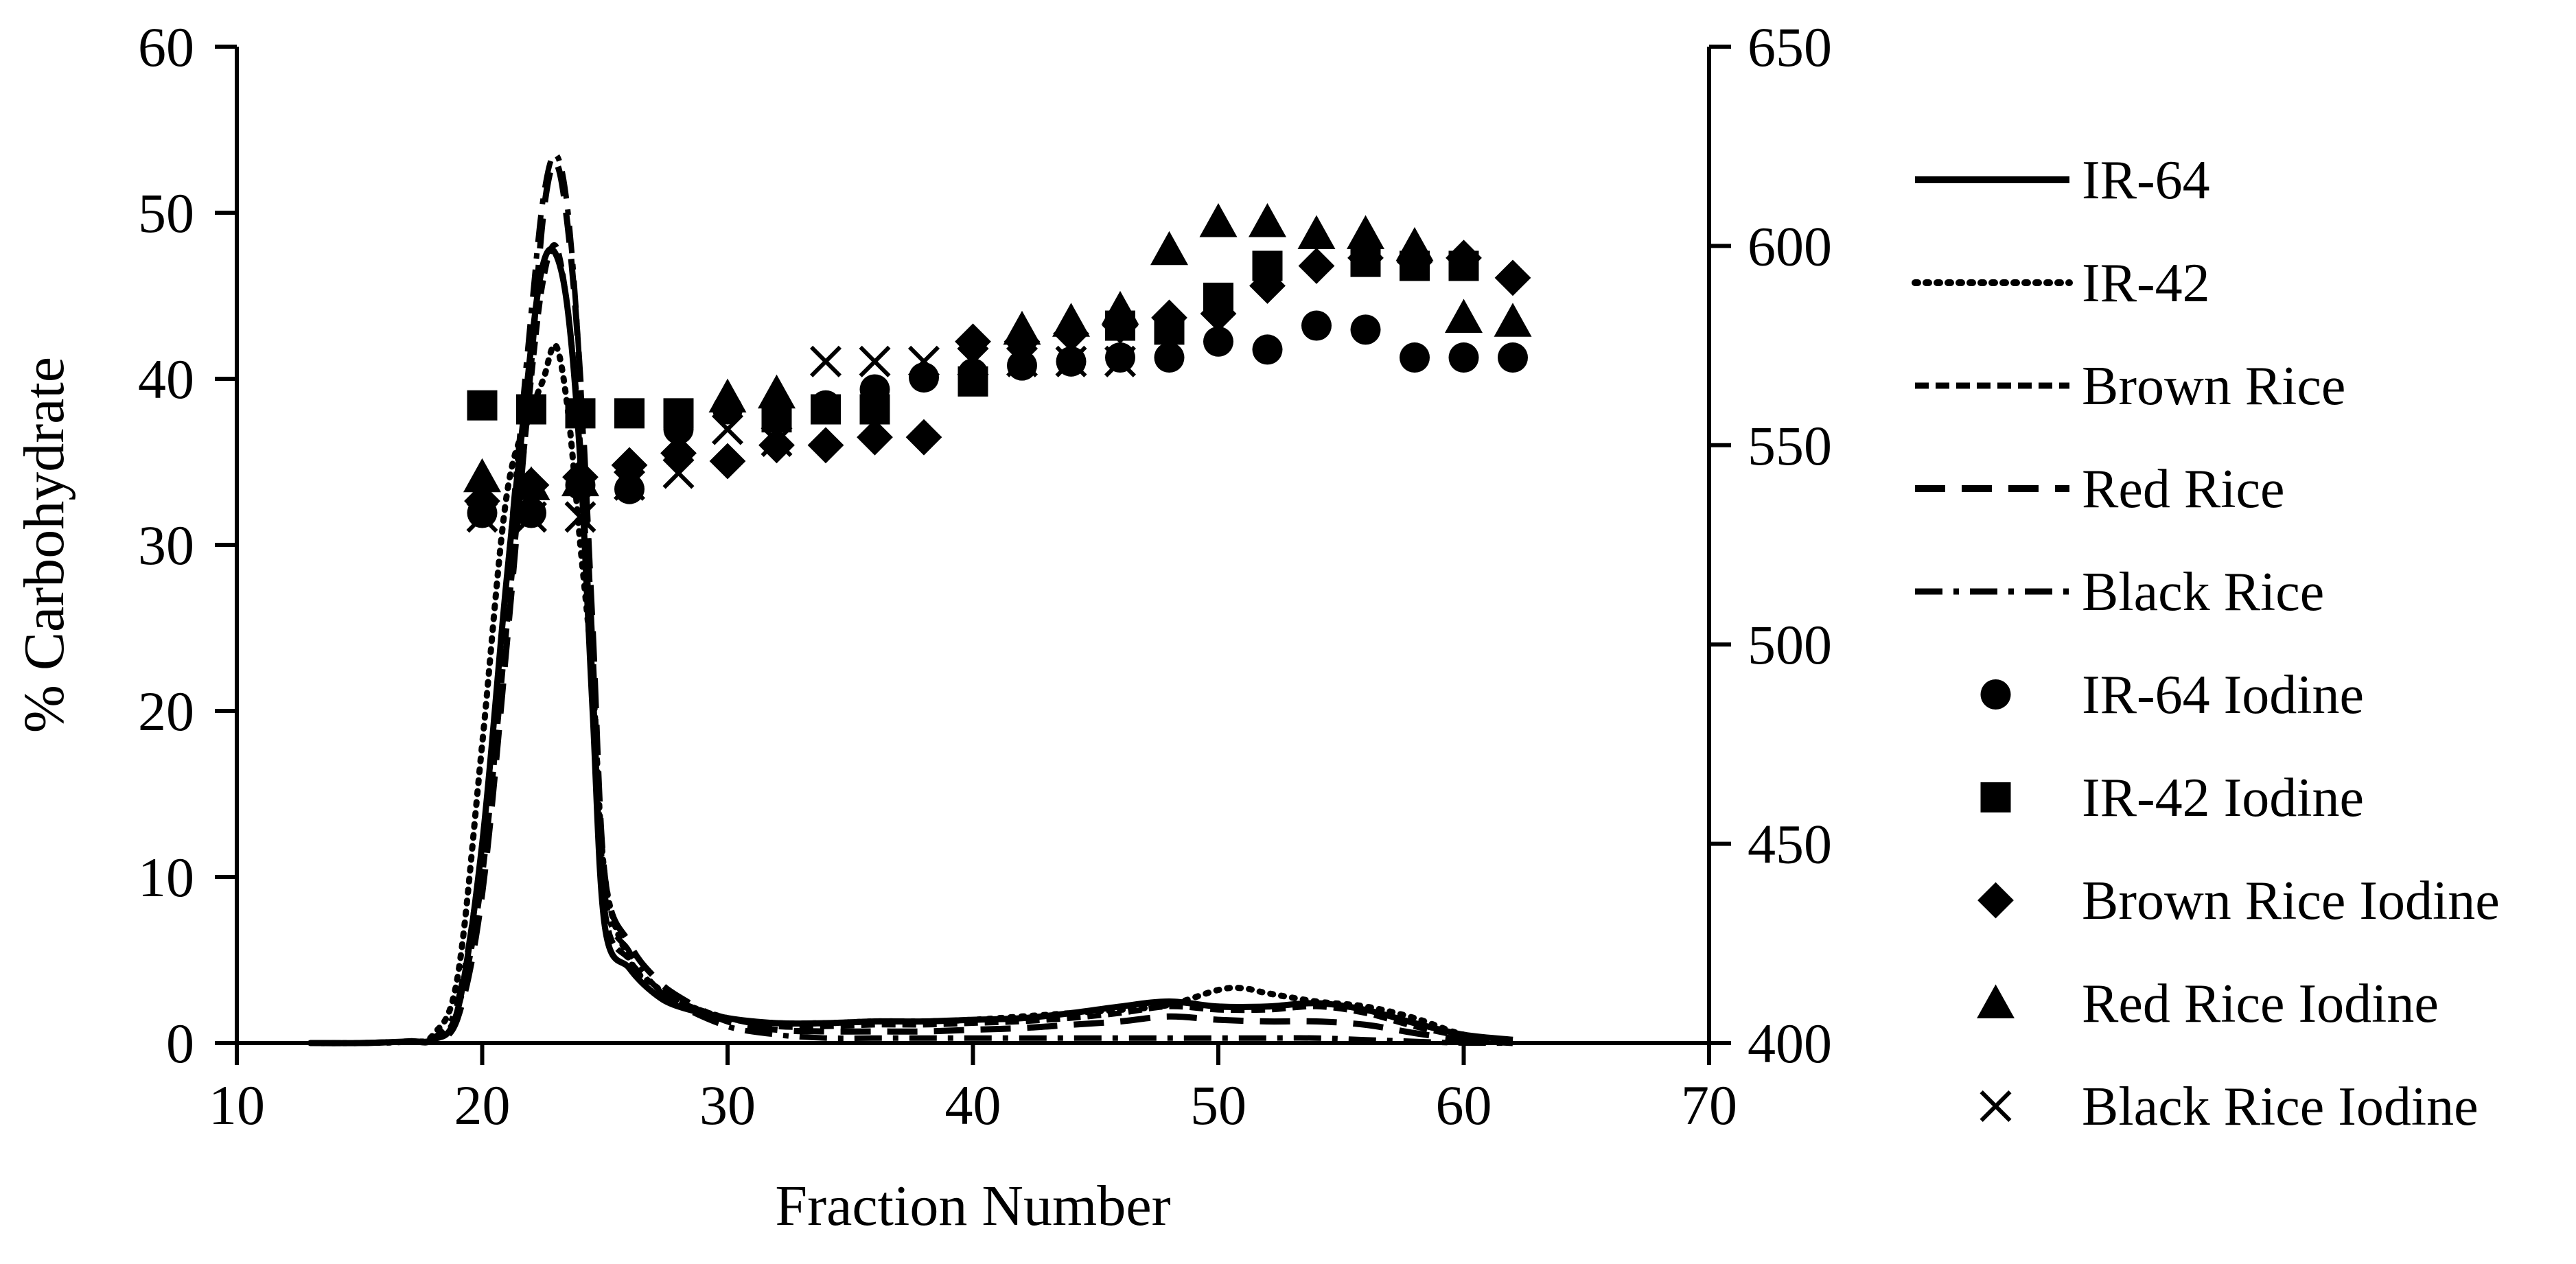  I want to click on legend-item: Brown Rice, so click(2130, 386).